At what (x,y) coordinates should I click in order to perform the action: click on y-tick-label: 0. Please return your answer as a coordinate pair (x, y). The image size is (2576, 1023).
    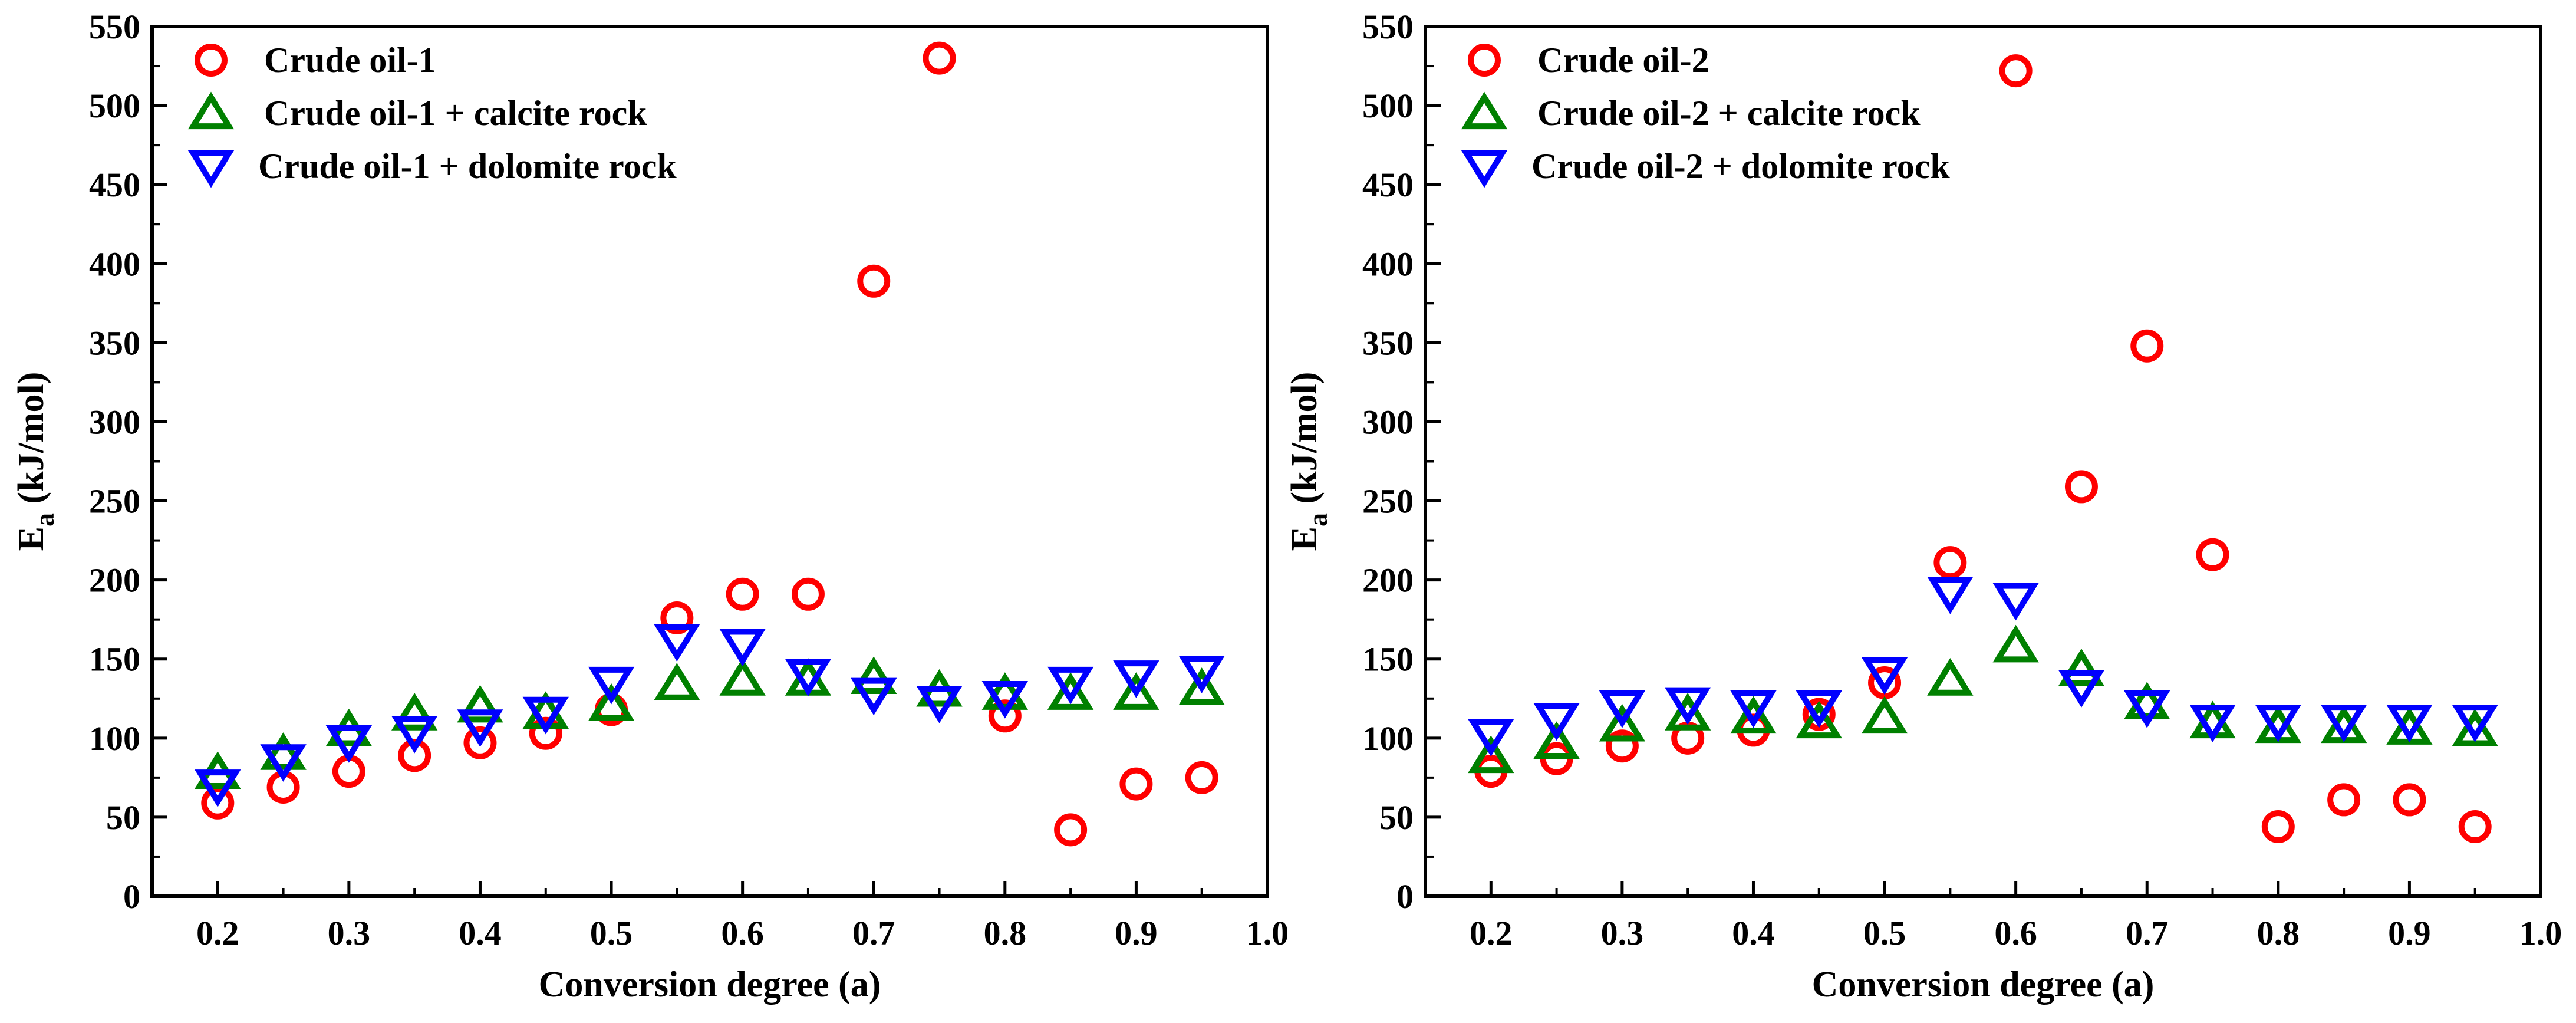
    Looking at the image, I should click on (131, 896).